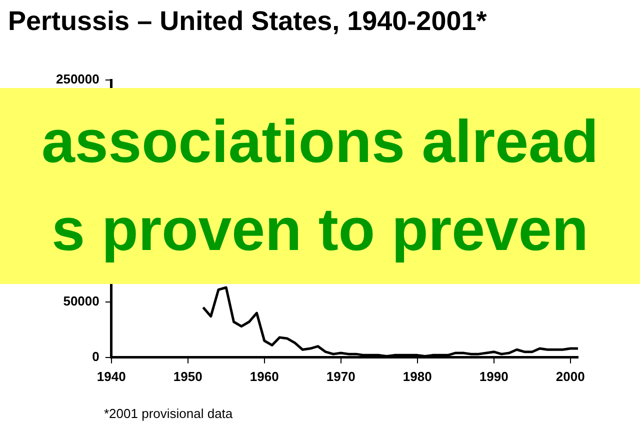 Image resolution: width=640 pixels, height=438 pixels. Describe the element at coordinates (320, 230) in the screenshot. I see `annotation: s proven to preven` at that location.